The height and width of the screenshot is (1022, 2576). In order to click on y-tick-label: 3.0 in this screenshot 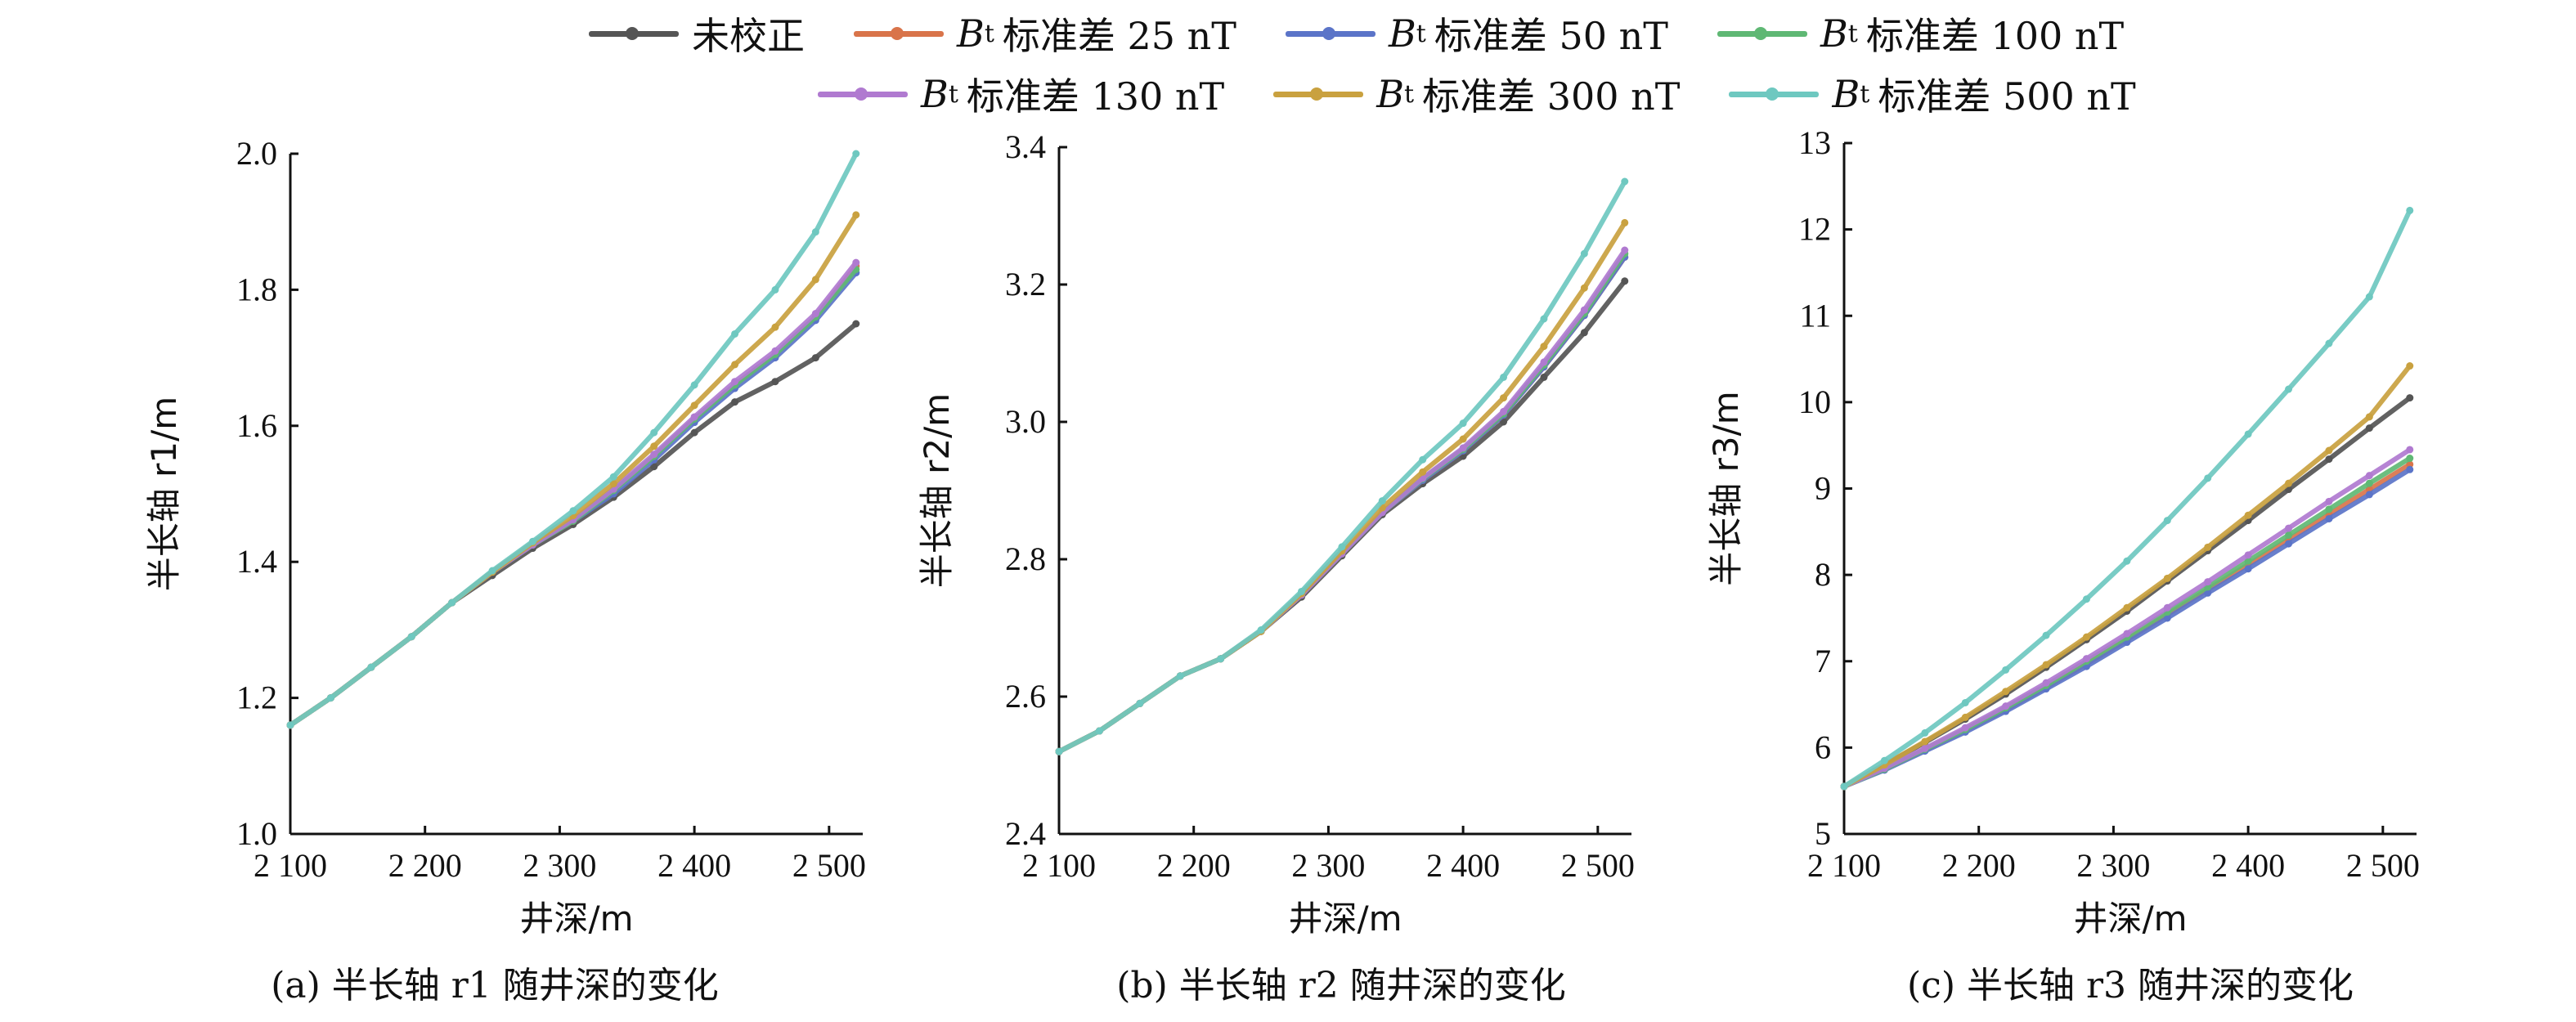, I will do `click(1025, 422)`.